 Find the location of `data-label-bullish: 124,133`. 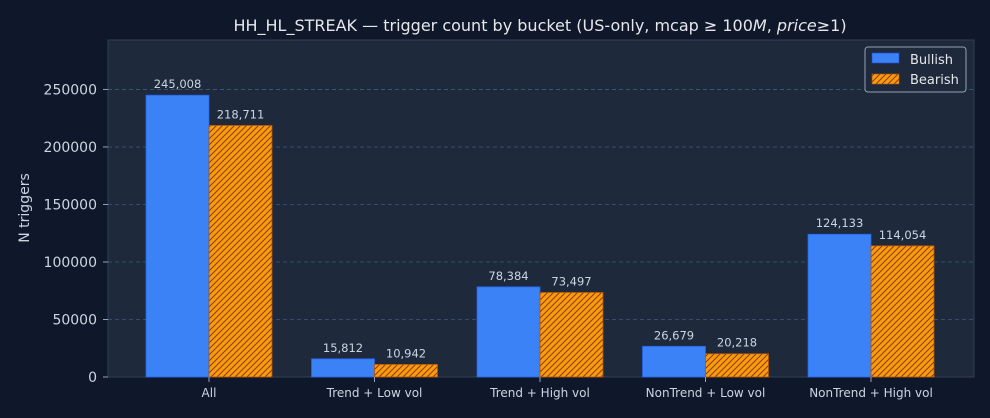

data-label-bullish: 124,133 is located at coordinates (840, 223).